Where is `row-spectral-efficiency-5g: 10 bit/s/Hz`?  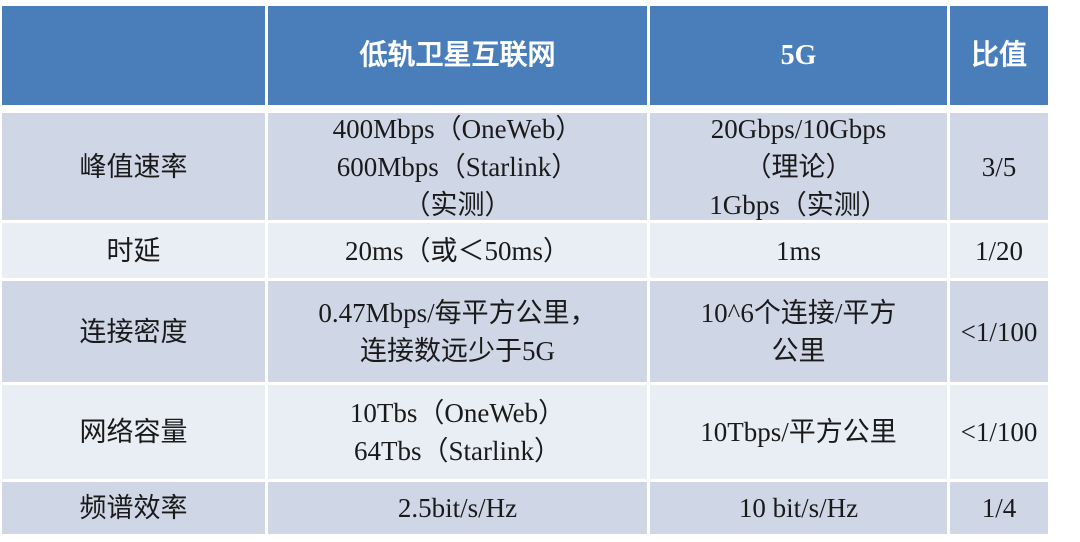 row-spectral-efficiency-5g: 10 bit/s/Hz is located at coordinates (798, 508).